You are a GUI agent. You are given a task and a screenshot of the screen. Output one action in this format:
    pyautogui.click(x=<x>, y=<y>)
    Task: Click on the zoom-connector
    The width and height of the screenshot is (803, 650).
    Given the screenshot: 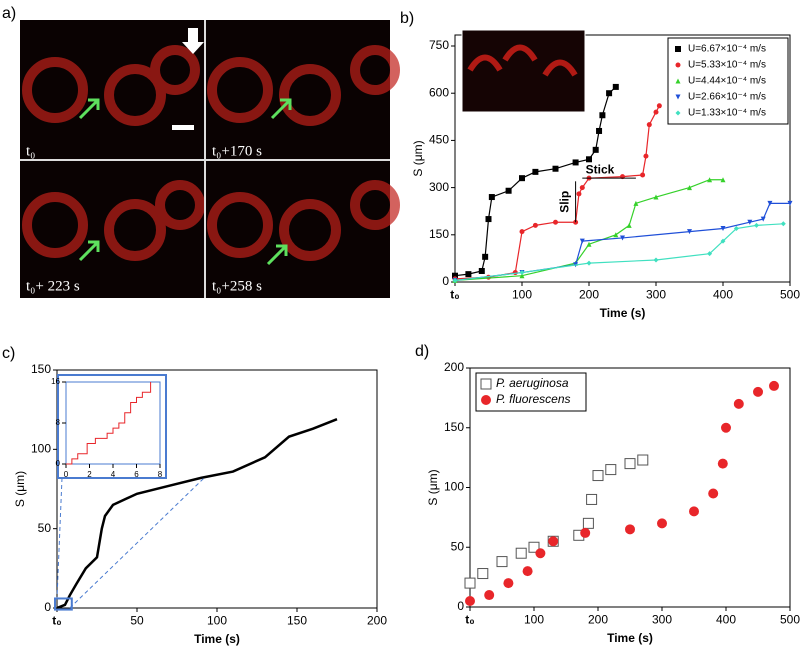 What is the action you would take?
    pyautogui.click(x=137, y=543)
    